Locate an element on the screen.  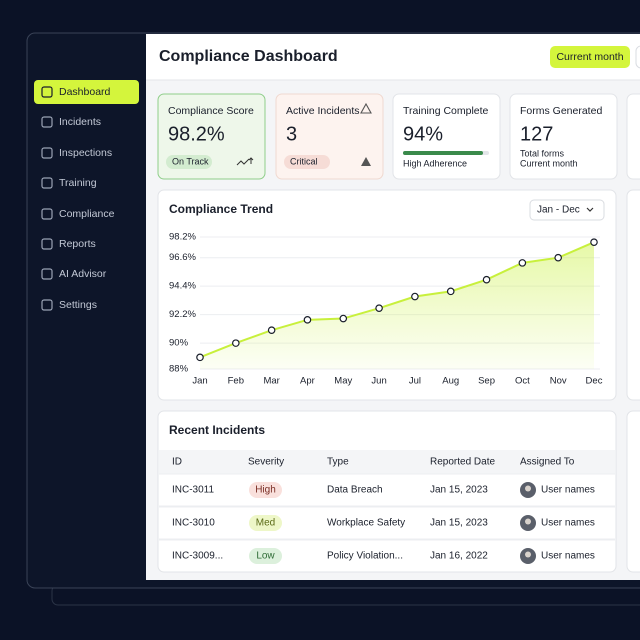
nav-item: AI Advisor is located at coordinates (83, 274).